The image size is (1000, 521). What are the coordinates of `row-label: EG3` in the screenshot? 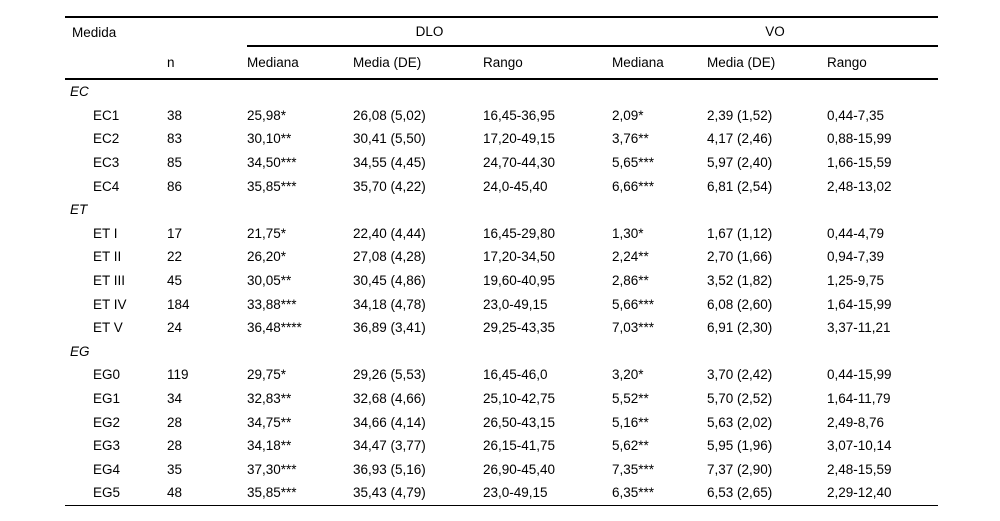 It's located at (107, 446).